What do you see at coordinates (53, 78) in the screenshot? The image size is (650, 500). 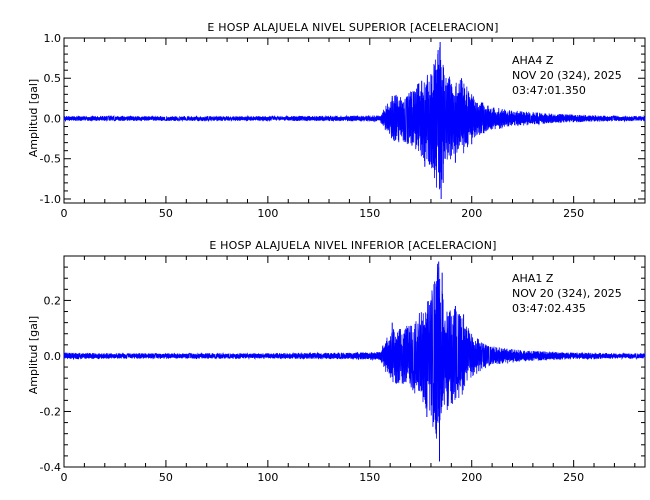 I see `y-tick-label: 0.5` at bounding box center [53, 78].